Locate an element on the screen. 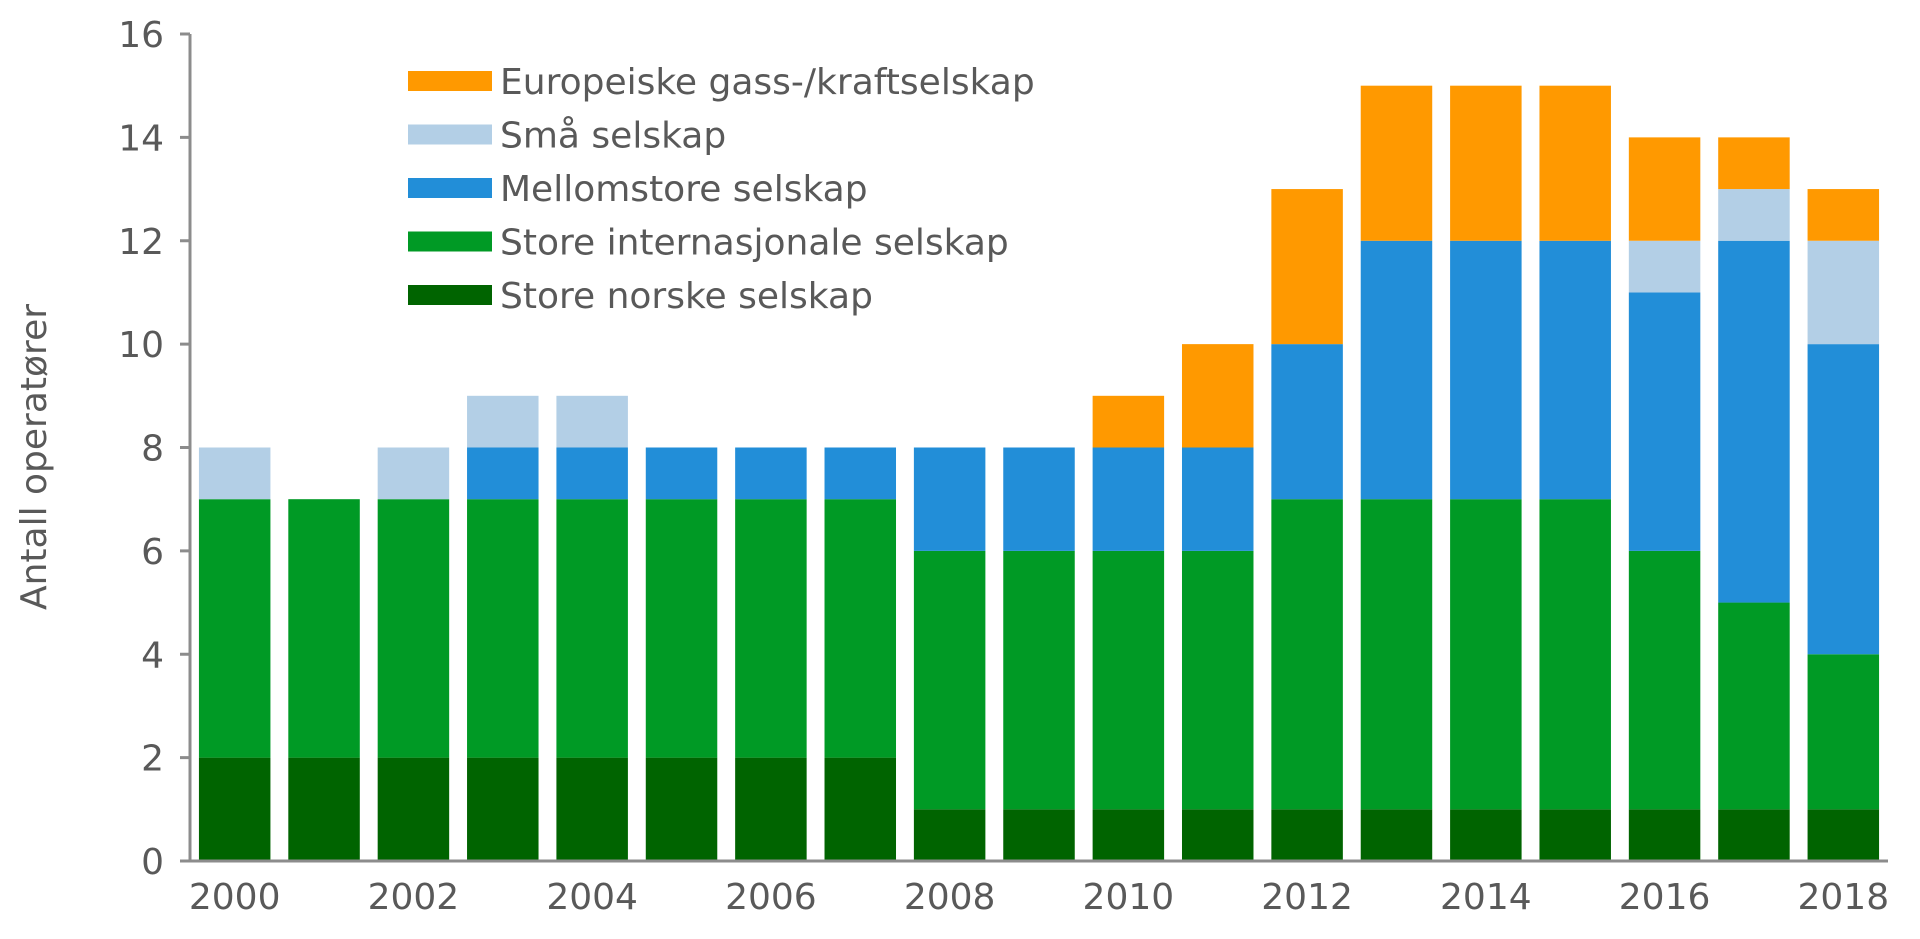 The height and width of the screenshot is (939, 1920). x-tick-label: 2004 is located at coordinates (592, 897).